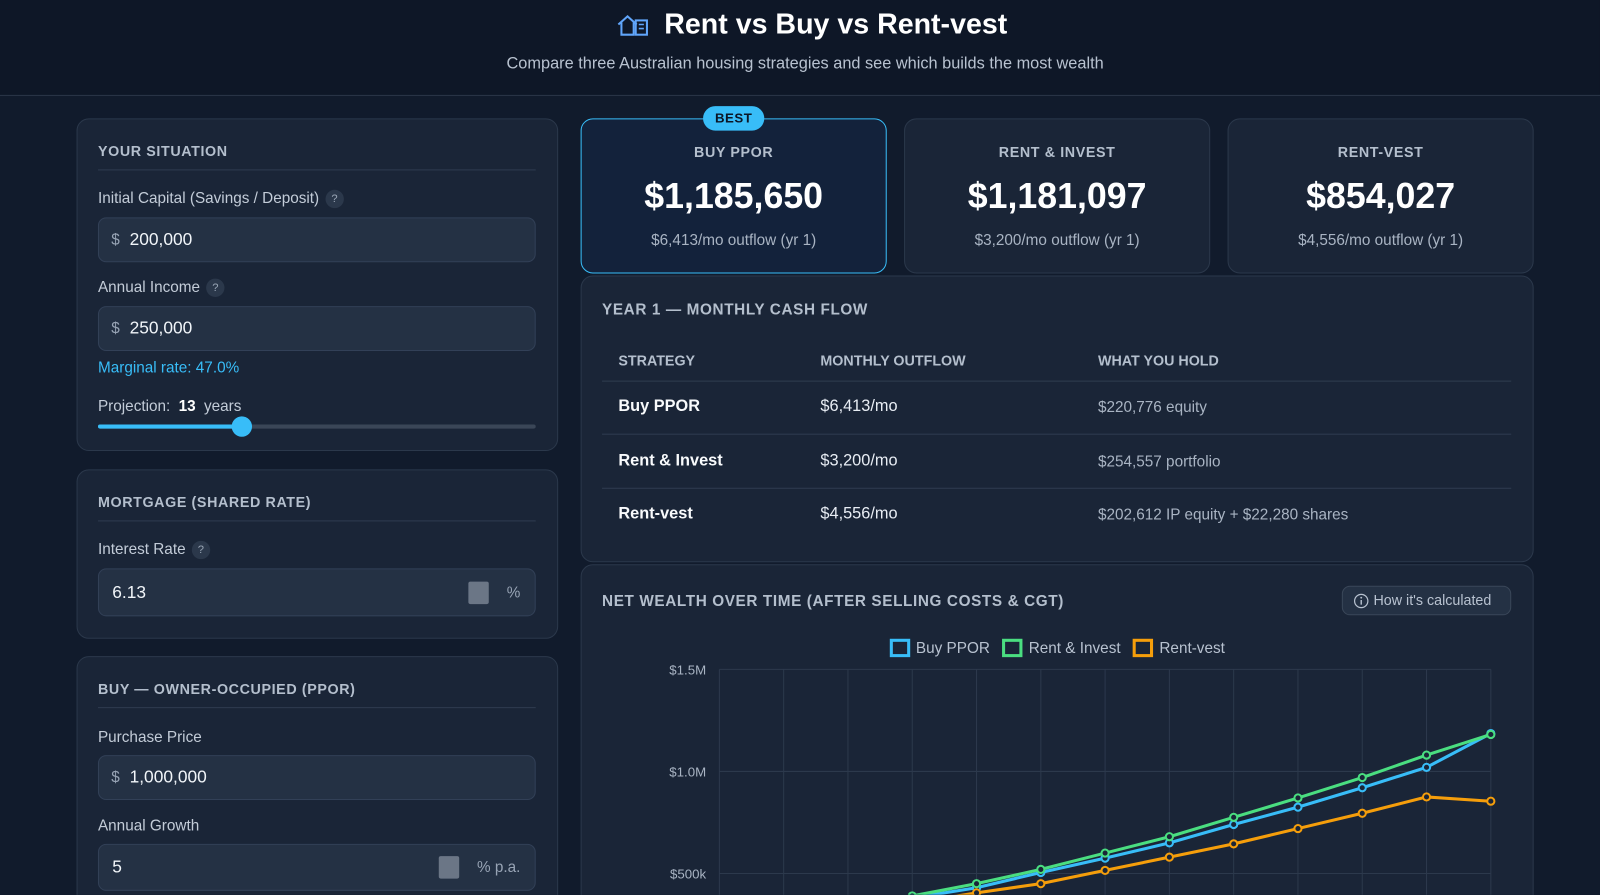 The height and width of the screenshot is (895, 1600). I want to click on field-label: Initial Capital (Savings / Deposit)?, so click(220, 199).